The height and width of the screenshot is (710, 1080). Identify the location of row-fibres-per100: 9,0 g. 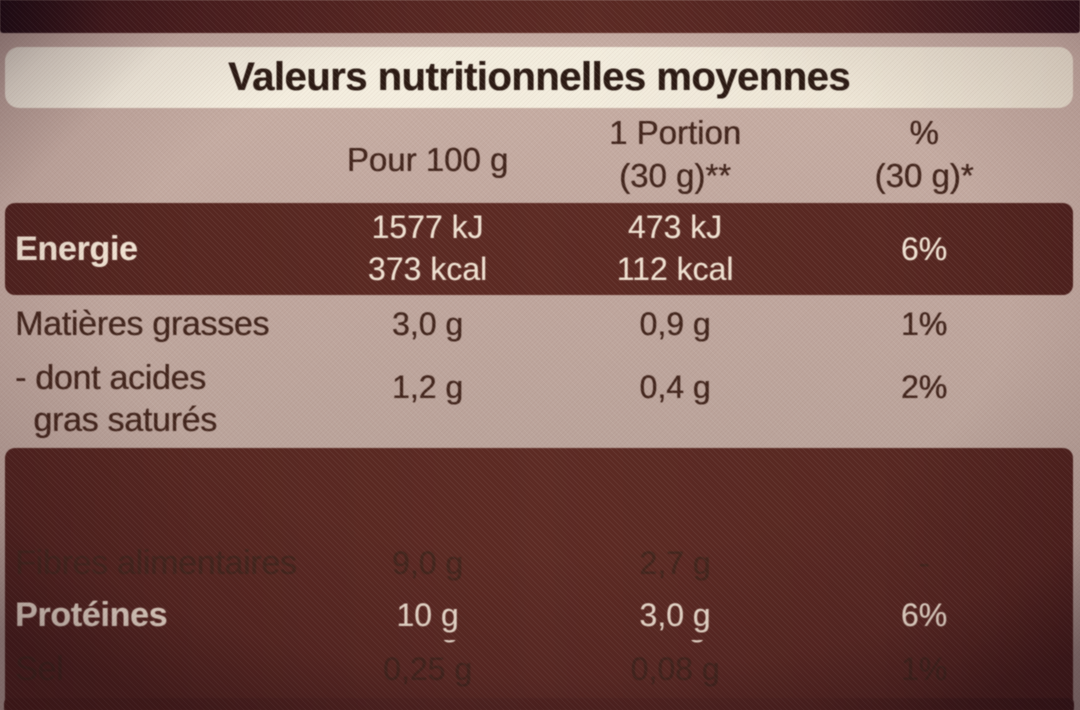
(427, 562).